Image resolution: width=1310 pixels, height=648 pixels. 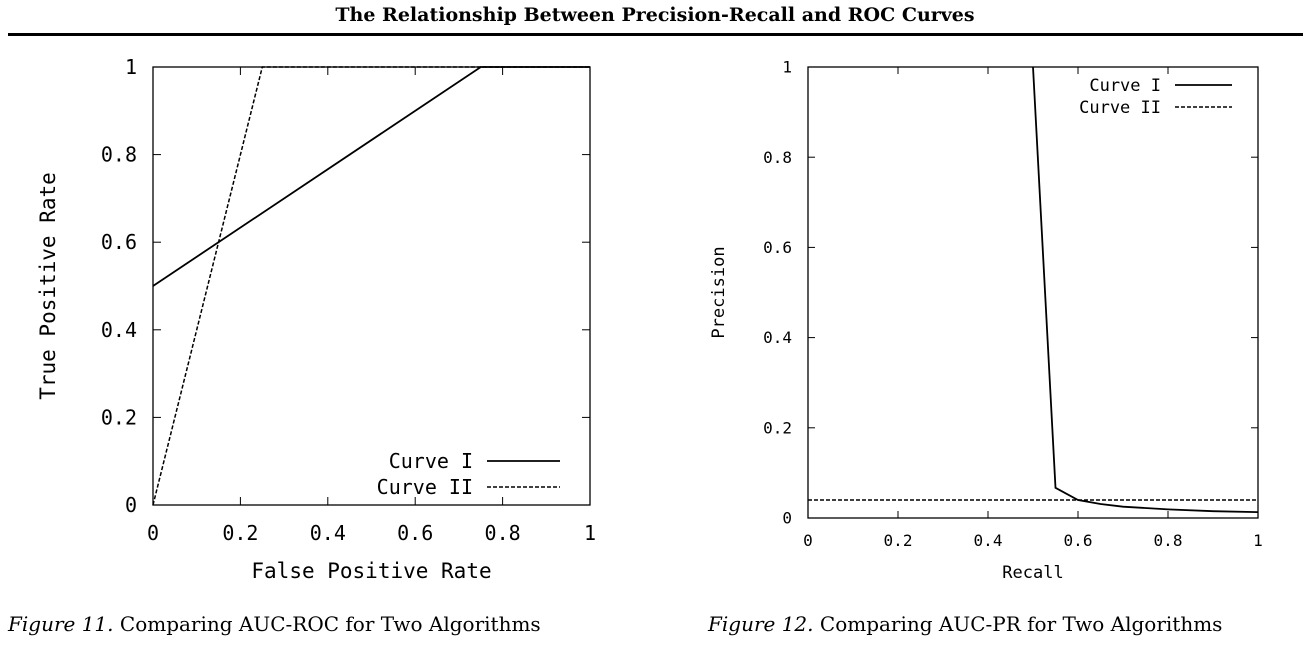 I want to click on y-axis-label: True Positive Rate, so click(x=48, y=286).